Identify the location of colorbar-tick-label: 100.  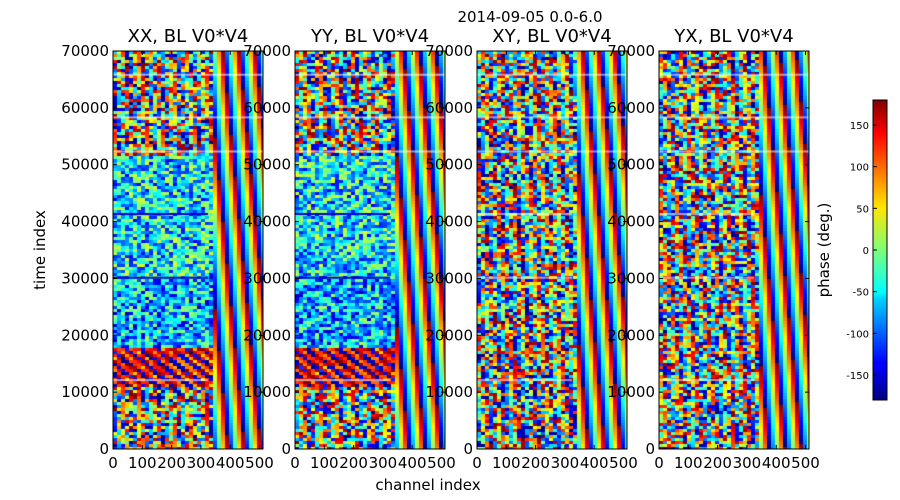
(859, 168).